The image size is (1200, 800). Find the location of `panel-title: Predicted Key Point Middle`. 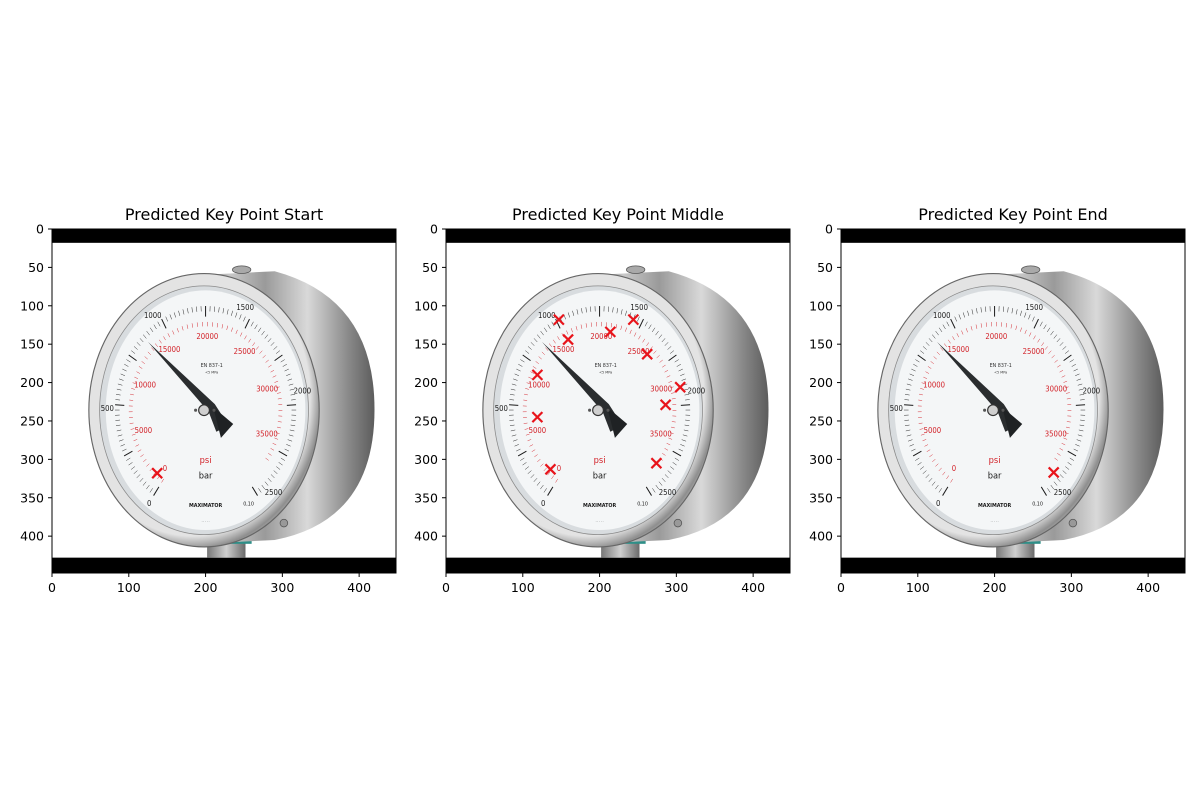

panel-title: Predicted Key Point Middle is located at coordinates (618, 214).